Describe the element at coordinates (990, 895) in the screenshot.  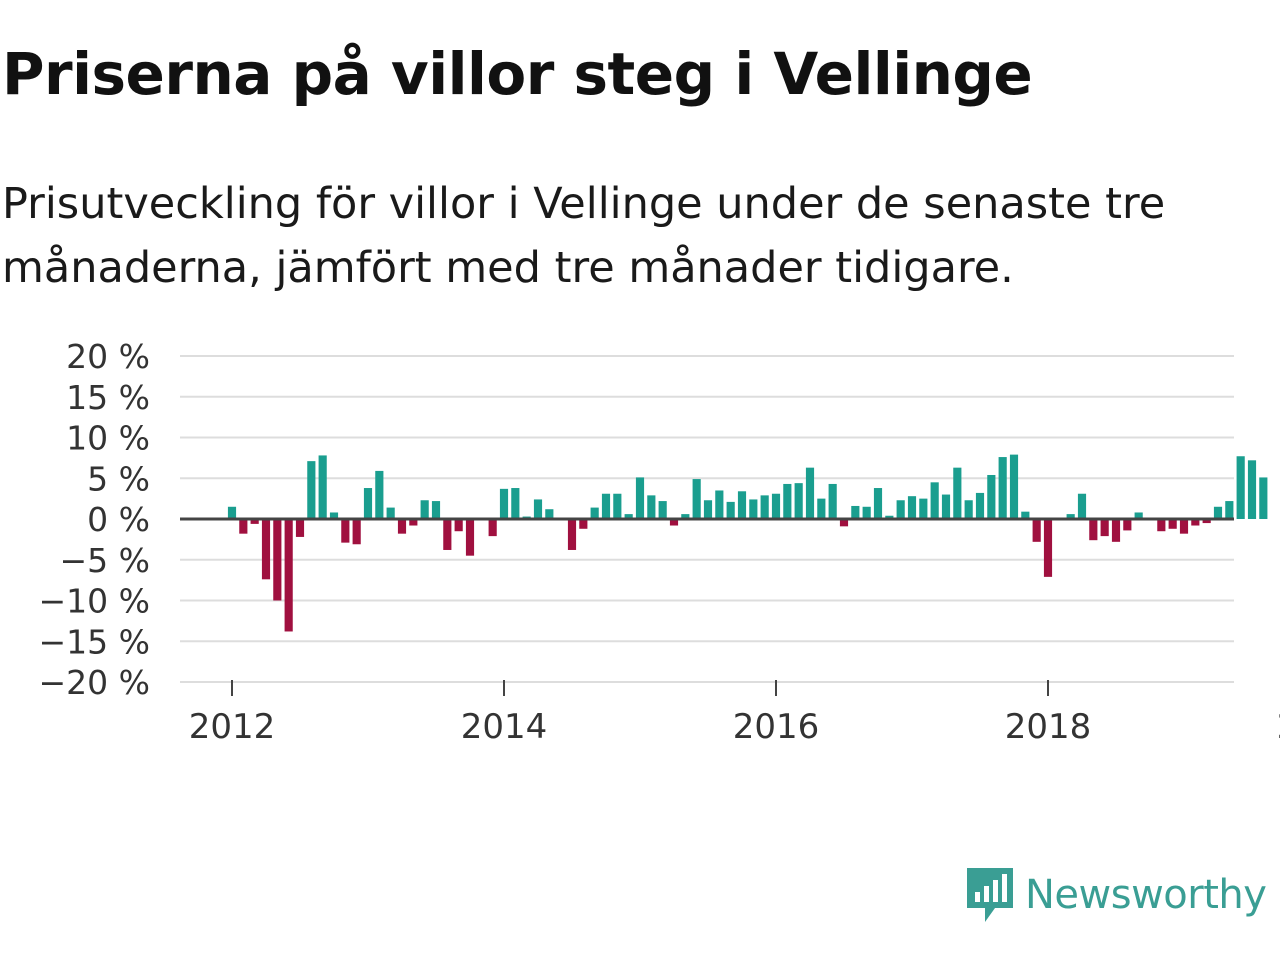
I see `newsworthy-logo-icon` at that location.